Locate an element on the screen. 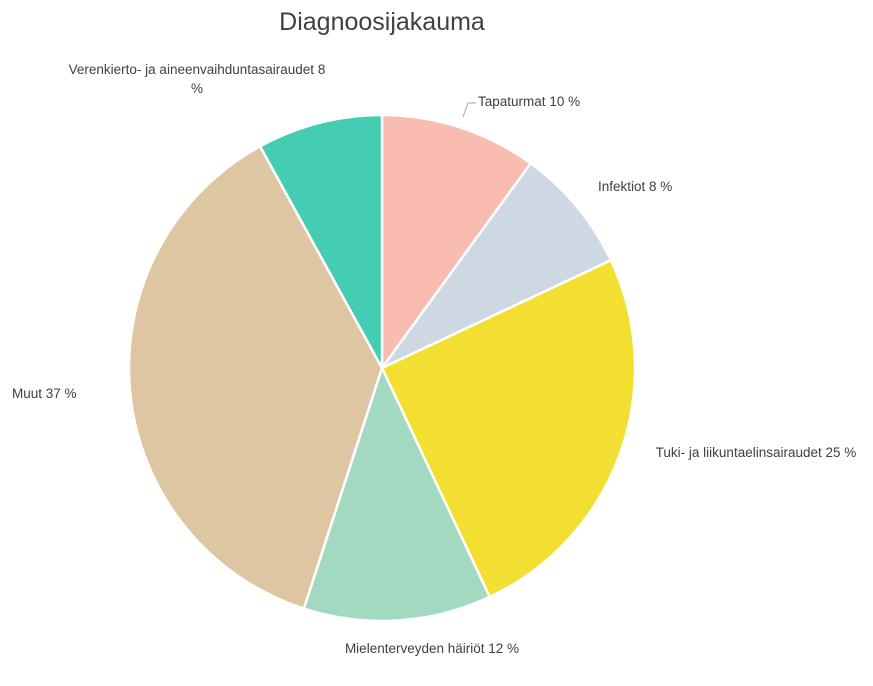 This screenshot has width=873, height=686. leader-line is located at coordinates (469, 110).